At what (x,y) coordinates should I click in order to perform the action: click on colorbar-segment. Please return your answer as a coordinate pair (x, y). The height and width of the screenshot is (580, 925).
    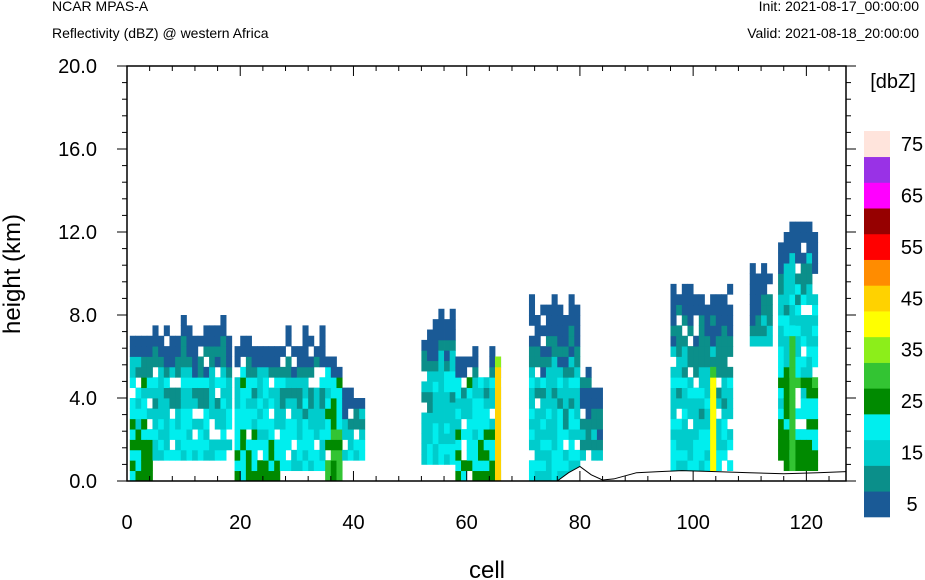
    Looking at the image, I should click on (877, 195).